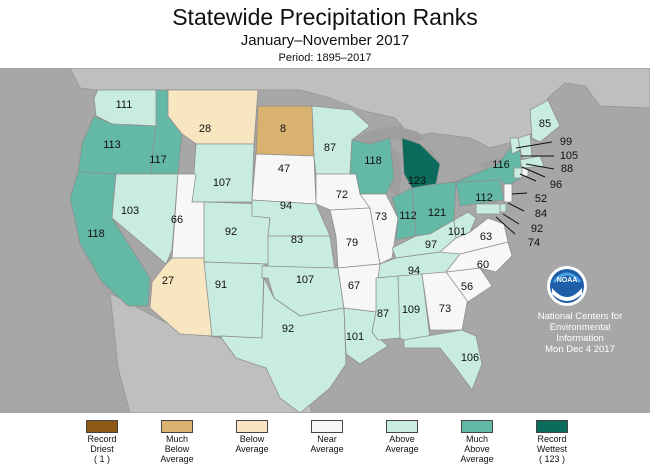 Image resolution: width=650 pixels, height=475 pixels. I want to click on state-de, so click(503, 208).